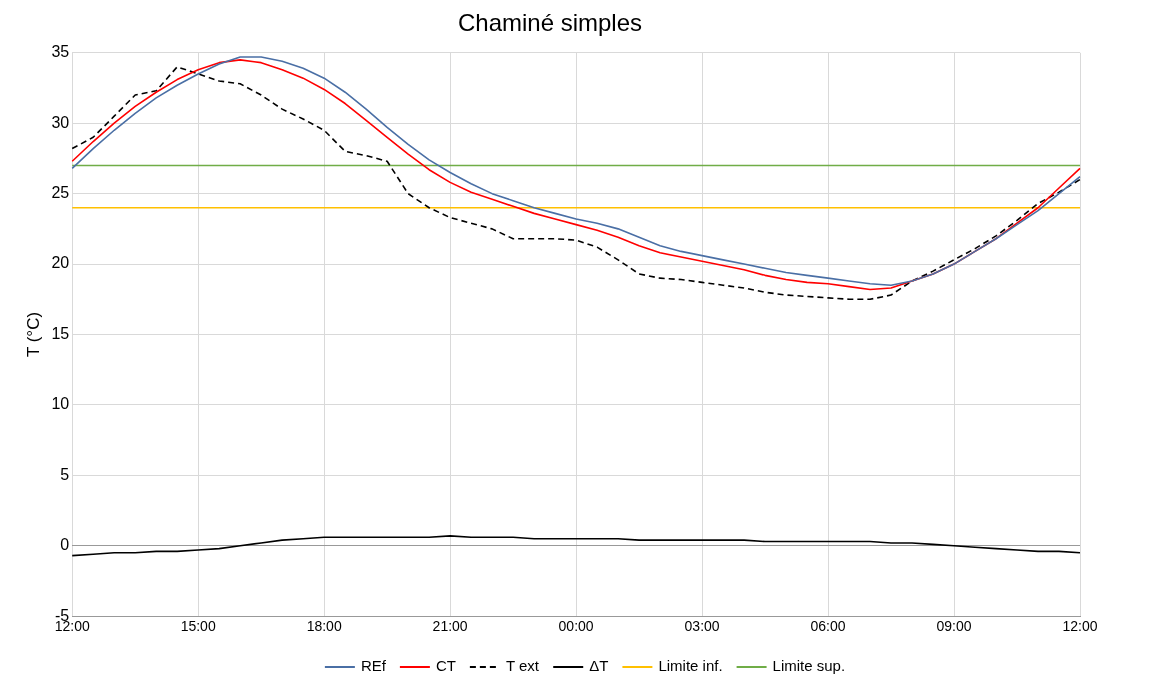 The height and width of the screenshot is (689, 1170). Describe the element at coordinates (702, 626) in the screenshot. I see `x-tick-label: 03:00` at that location.